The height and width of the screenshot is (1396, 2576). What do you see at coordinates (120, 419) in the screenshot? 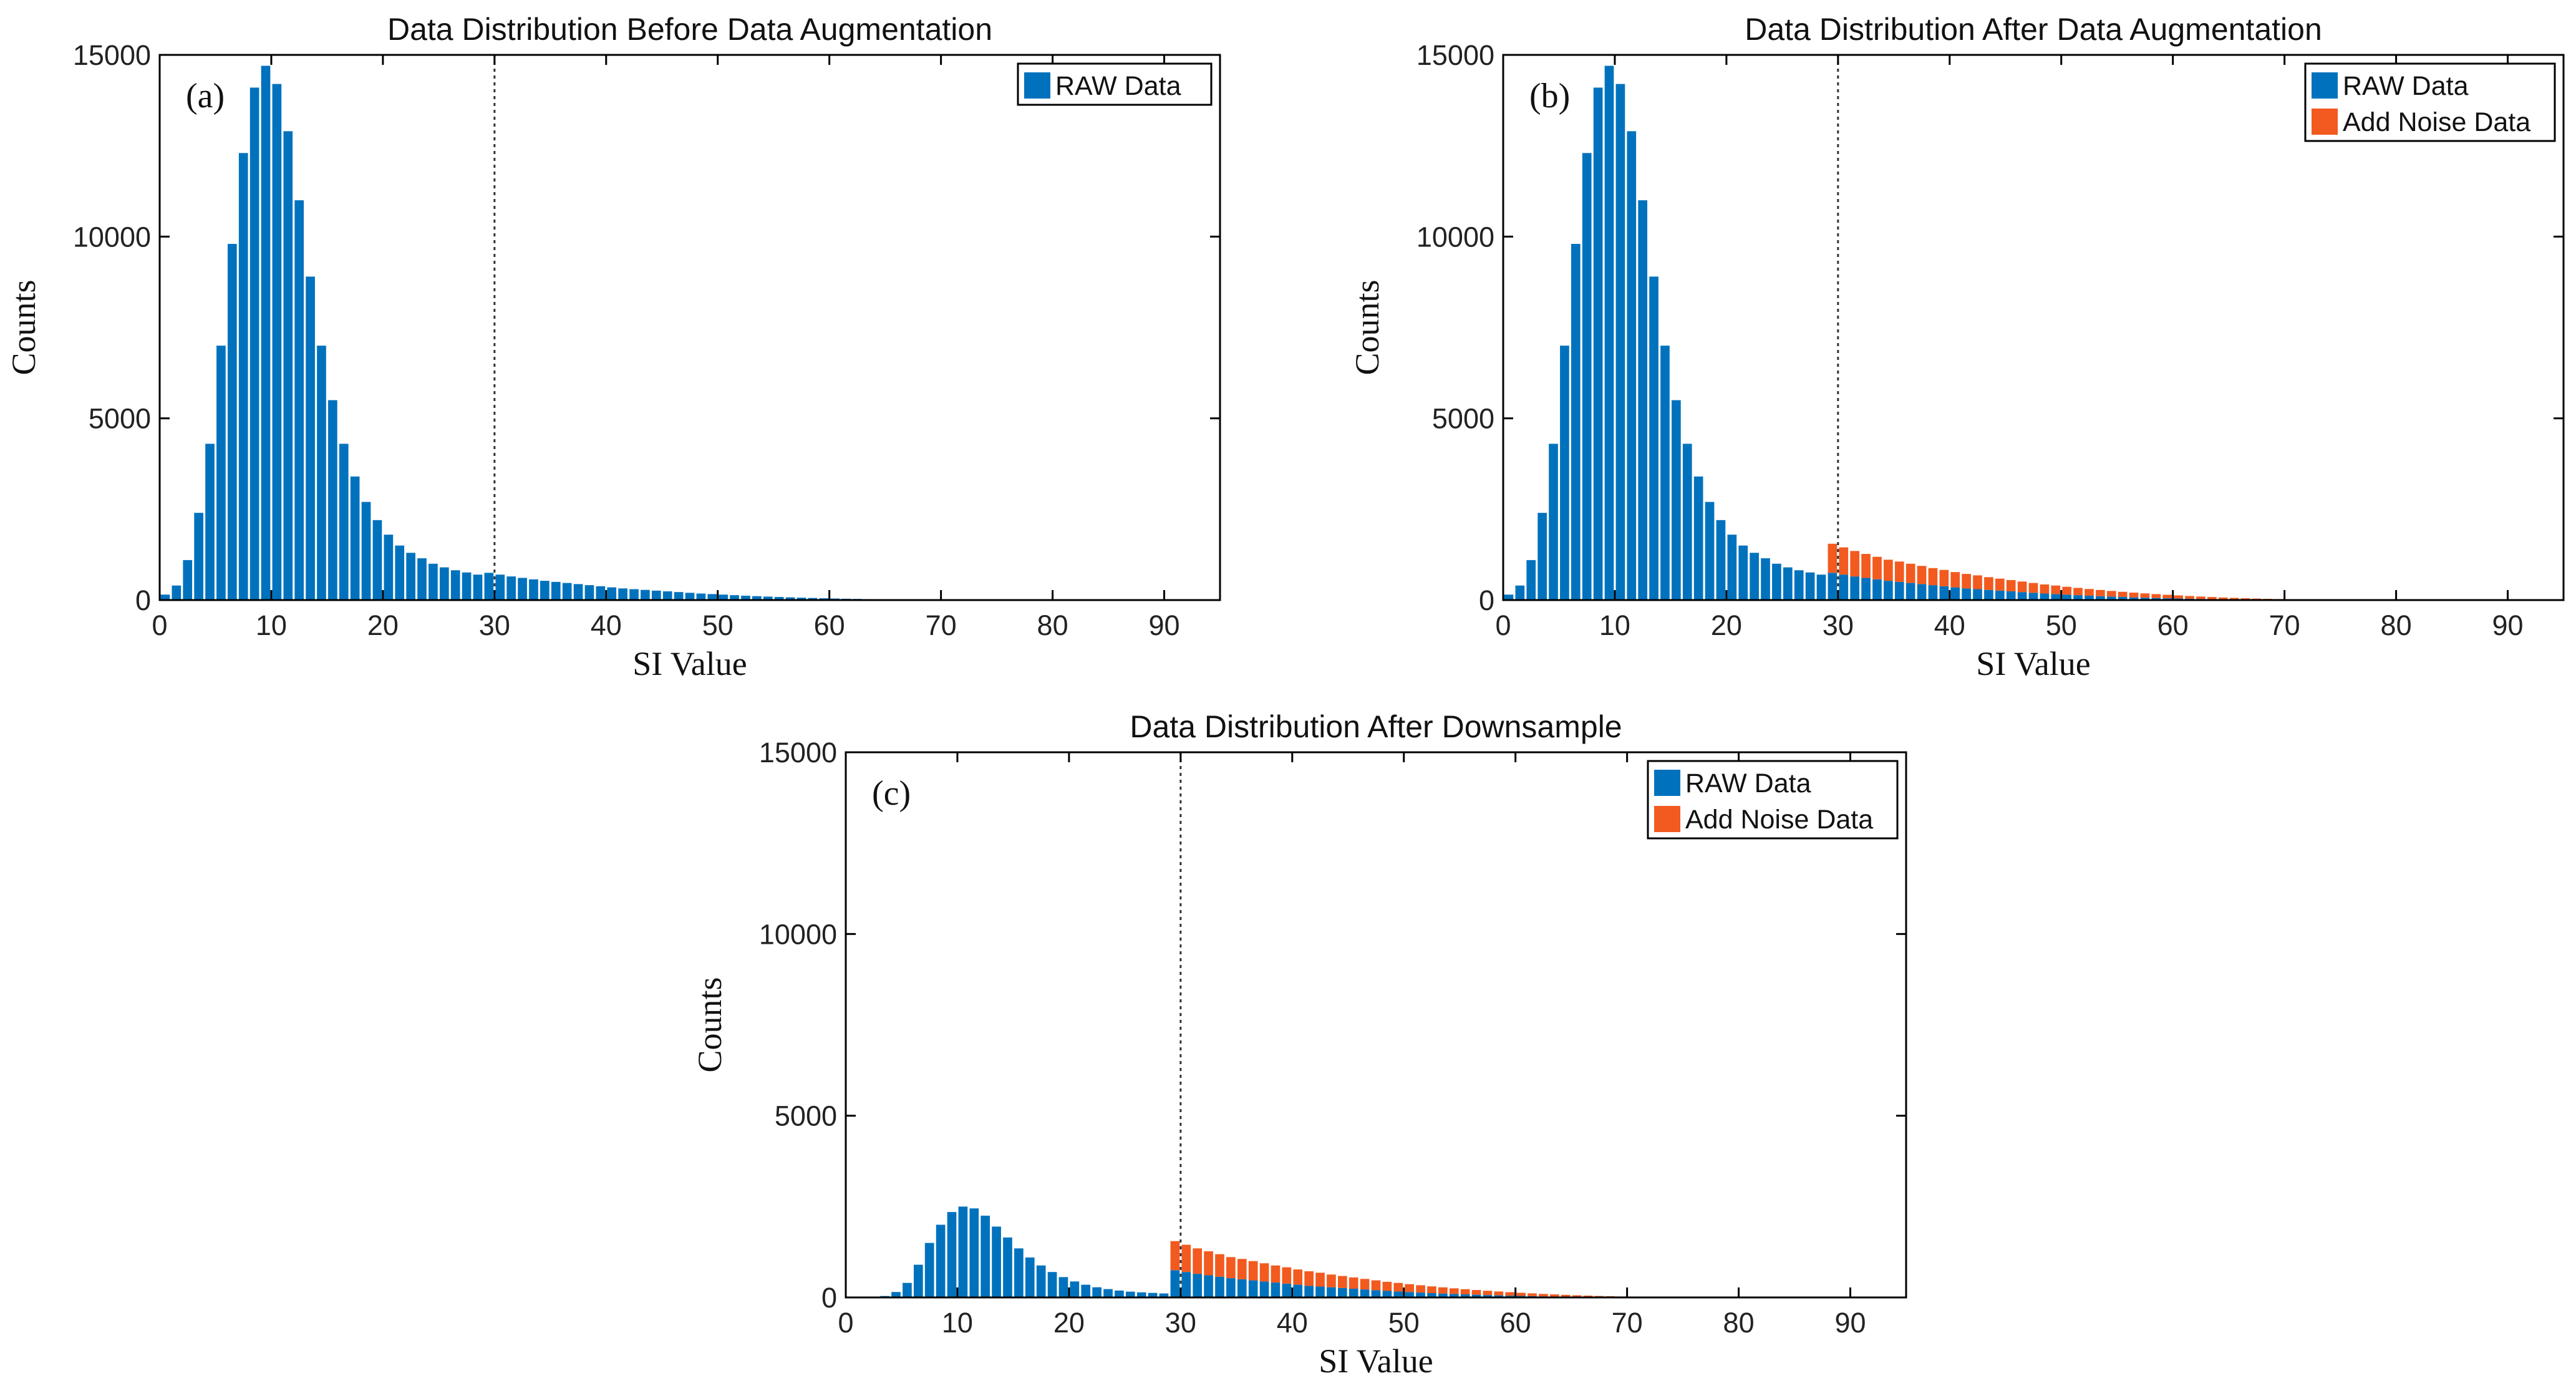
I see `y-tick-label: 5000` at bounding box center [120, 419].